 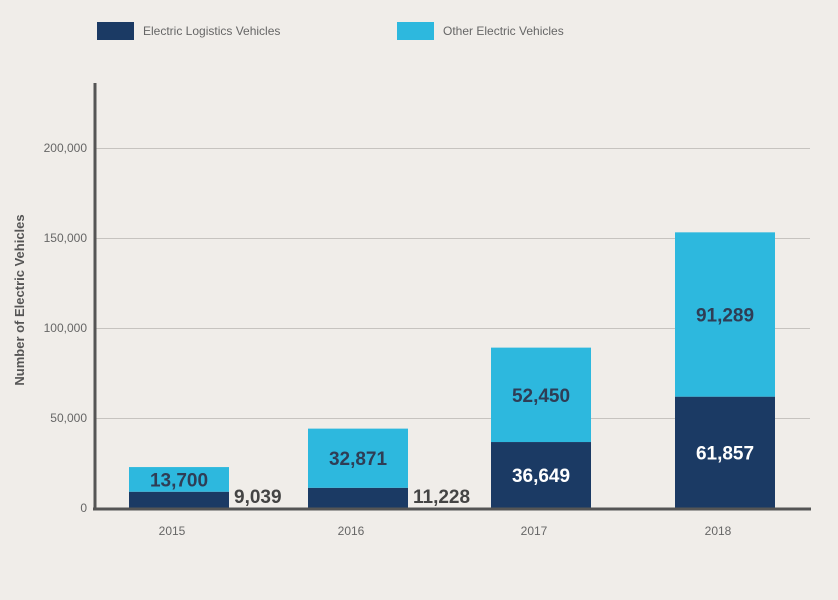 I want to click on data-label-2018-series-0: 61,857, so click(x=725, y=453).